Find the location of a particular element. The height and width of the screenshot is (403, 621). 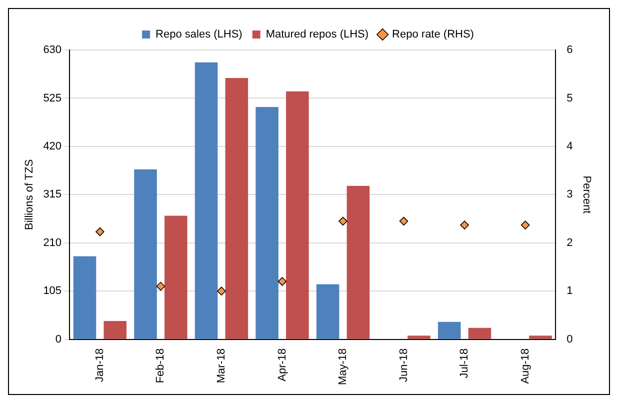

legend-label: Matured repos (LHS) is located at coordinates (317, 34).